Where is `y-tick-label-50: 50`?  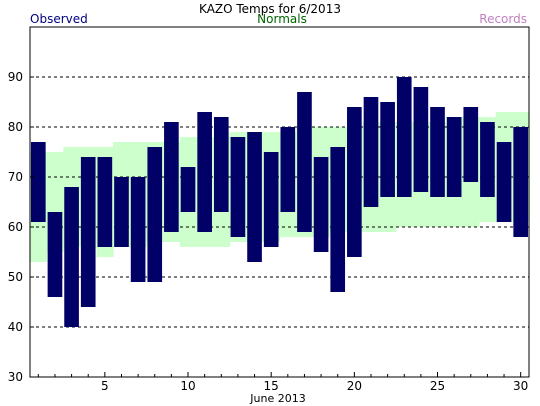 y-tick-label-50: 50 is located at coordinates (15, 277).